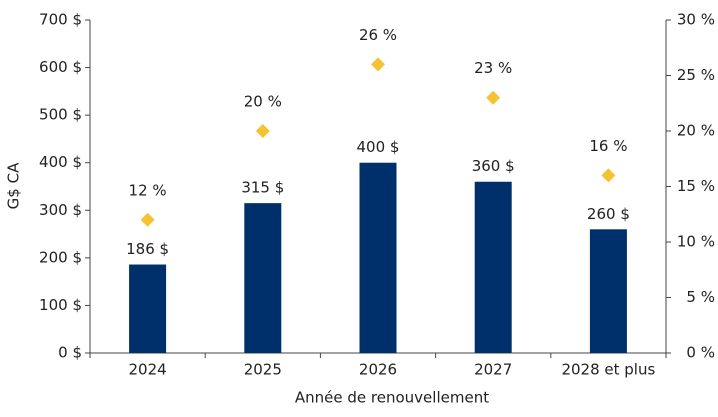 The width and height of the screenshot is (718, 417). What do you see at coordinates (696, 186) in the screenshot?
I see `y2-tick-label: 15 %` at bounding box center [696, 186].